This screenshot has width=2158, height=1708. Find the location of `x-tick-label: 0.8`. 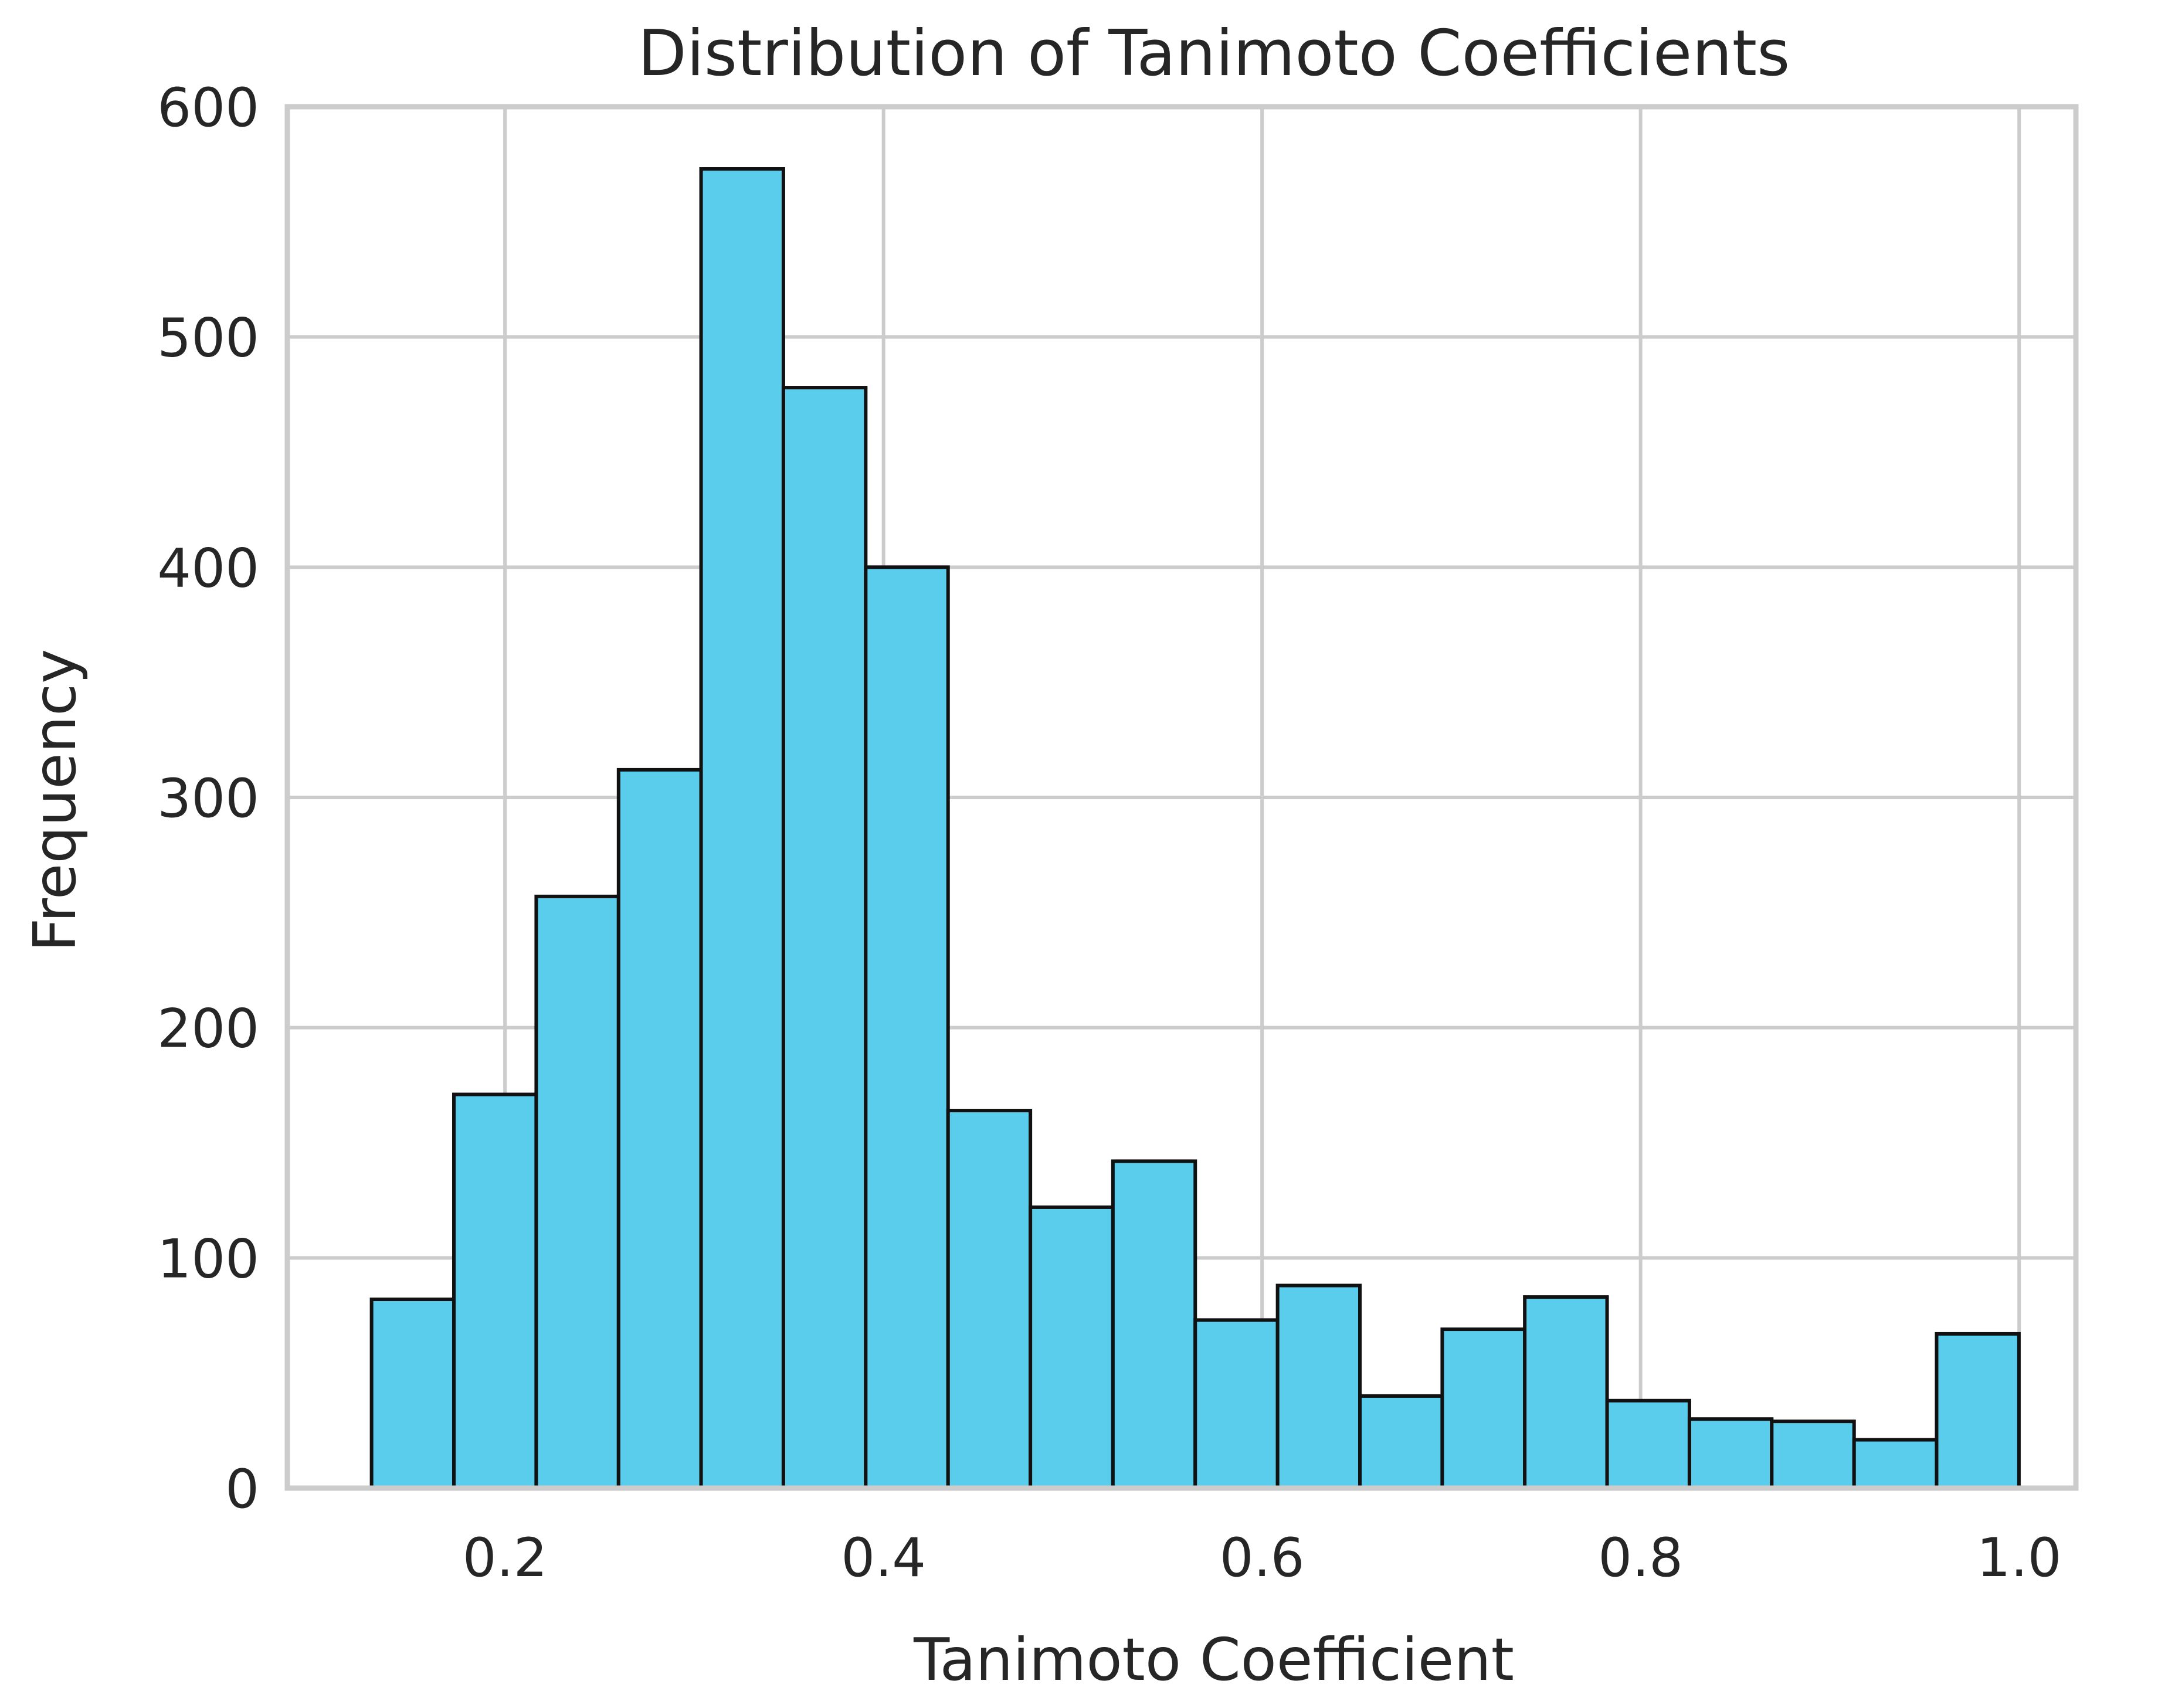

x-tick-label: 0.8 is located at coordinates (1640, 1558).